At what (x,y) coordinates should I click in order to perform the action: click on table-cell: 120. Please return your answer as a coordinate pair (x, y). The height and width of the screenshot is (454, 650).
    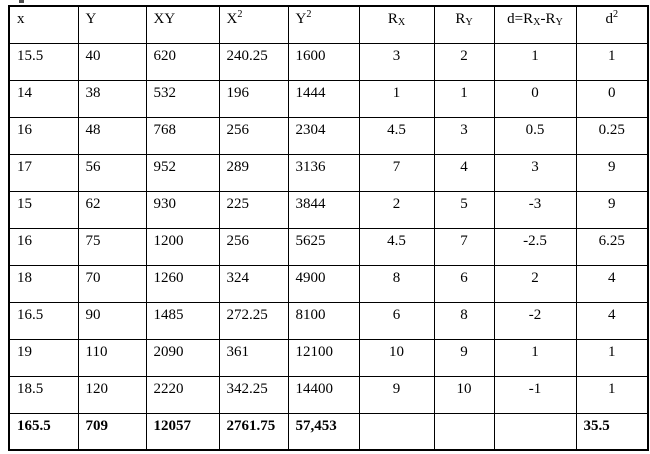
    Looking at the image, I should click on (112, 394).